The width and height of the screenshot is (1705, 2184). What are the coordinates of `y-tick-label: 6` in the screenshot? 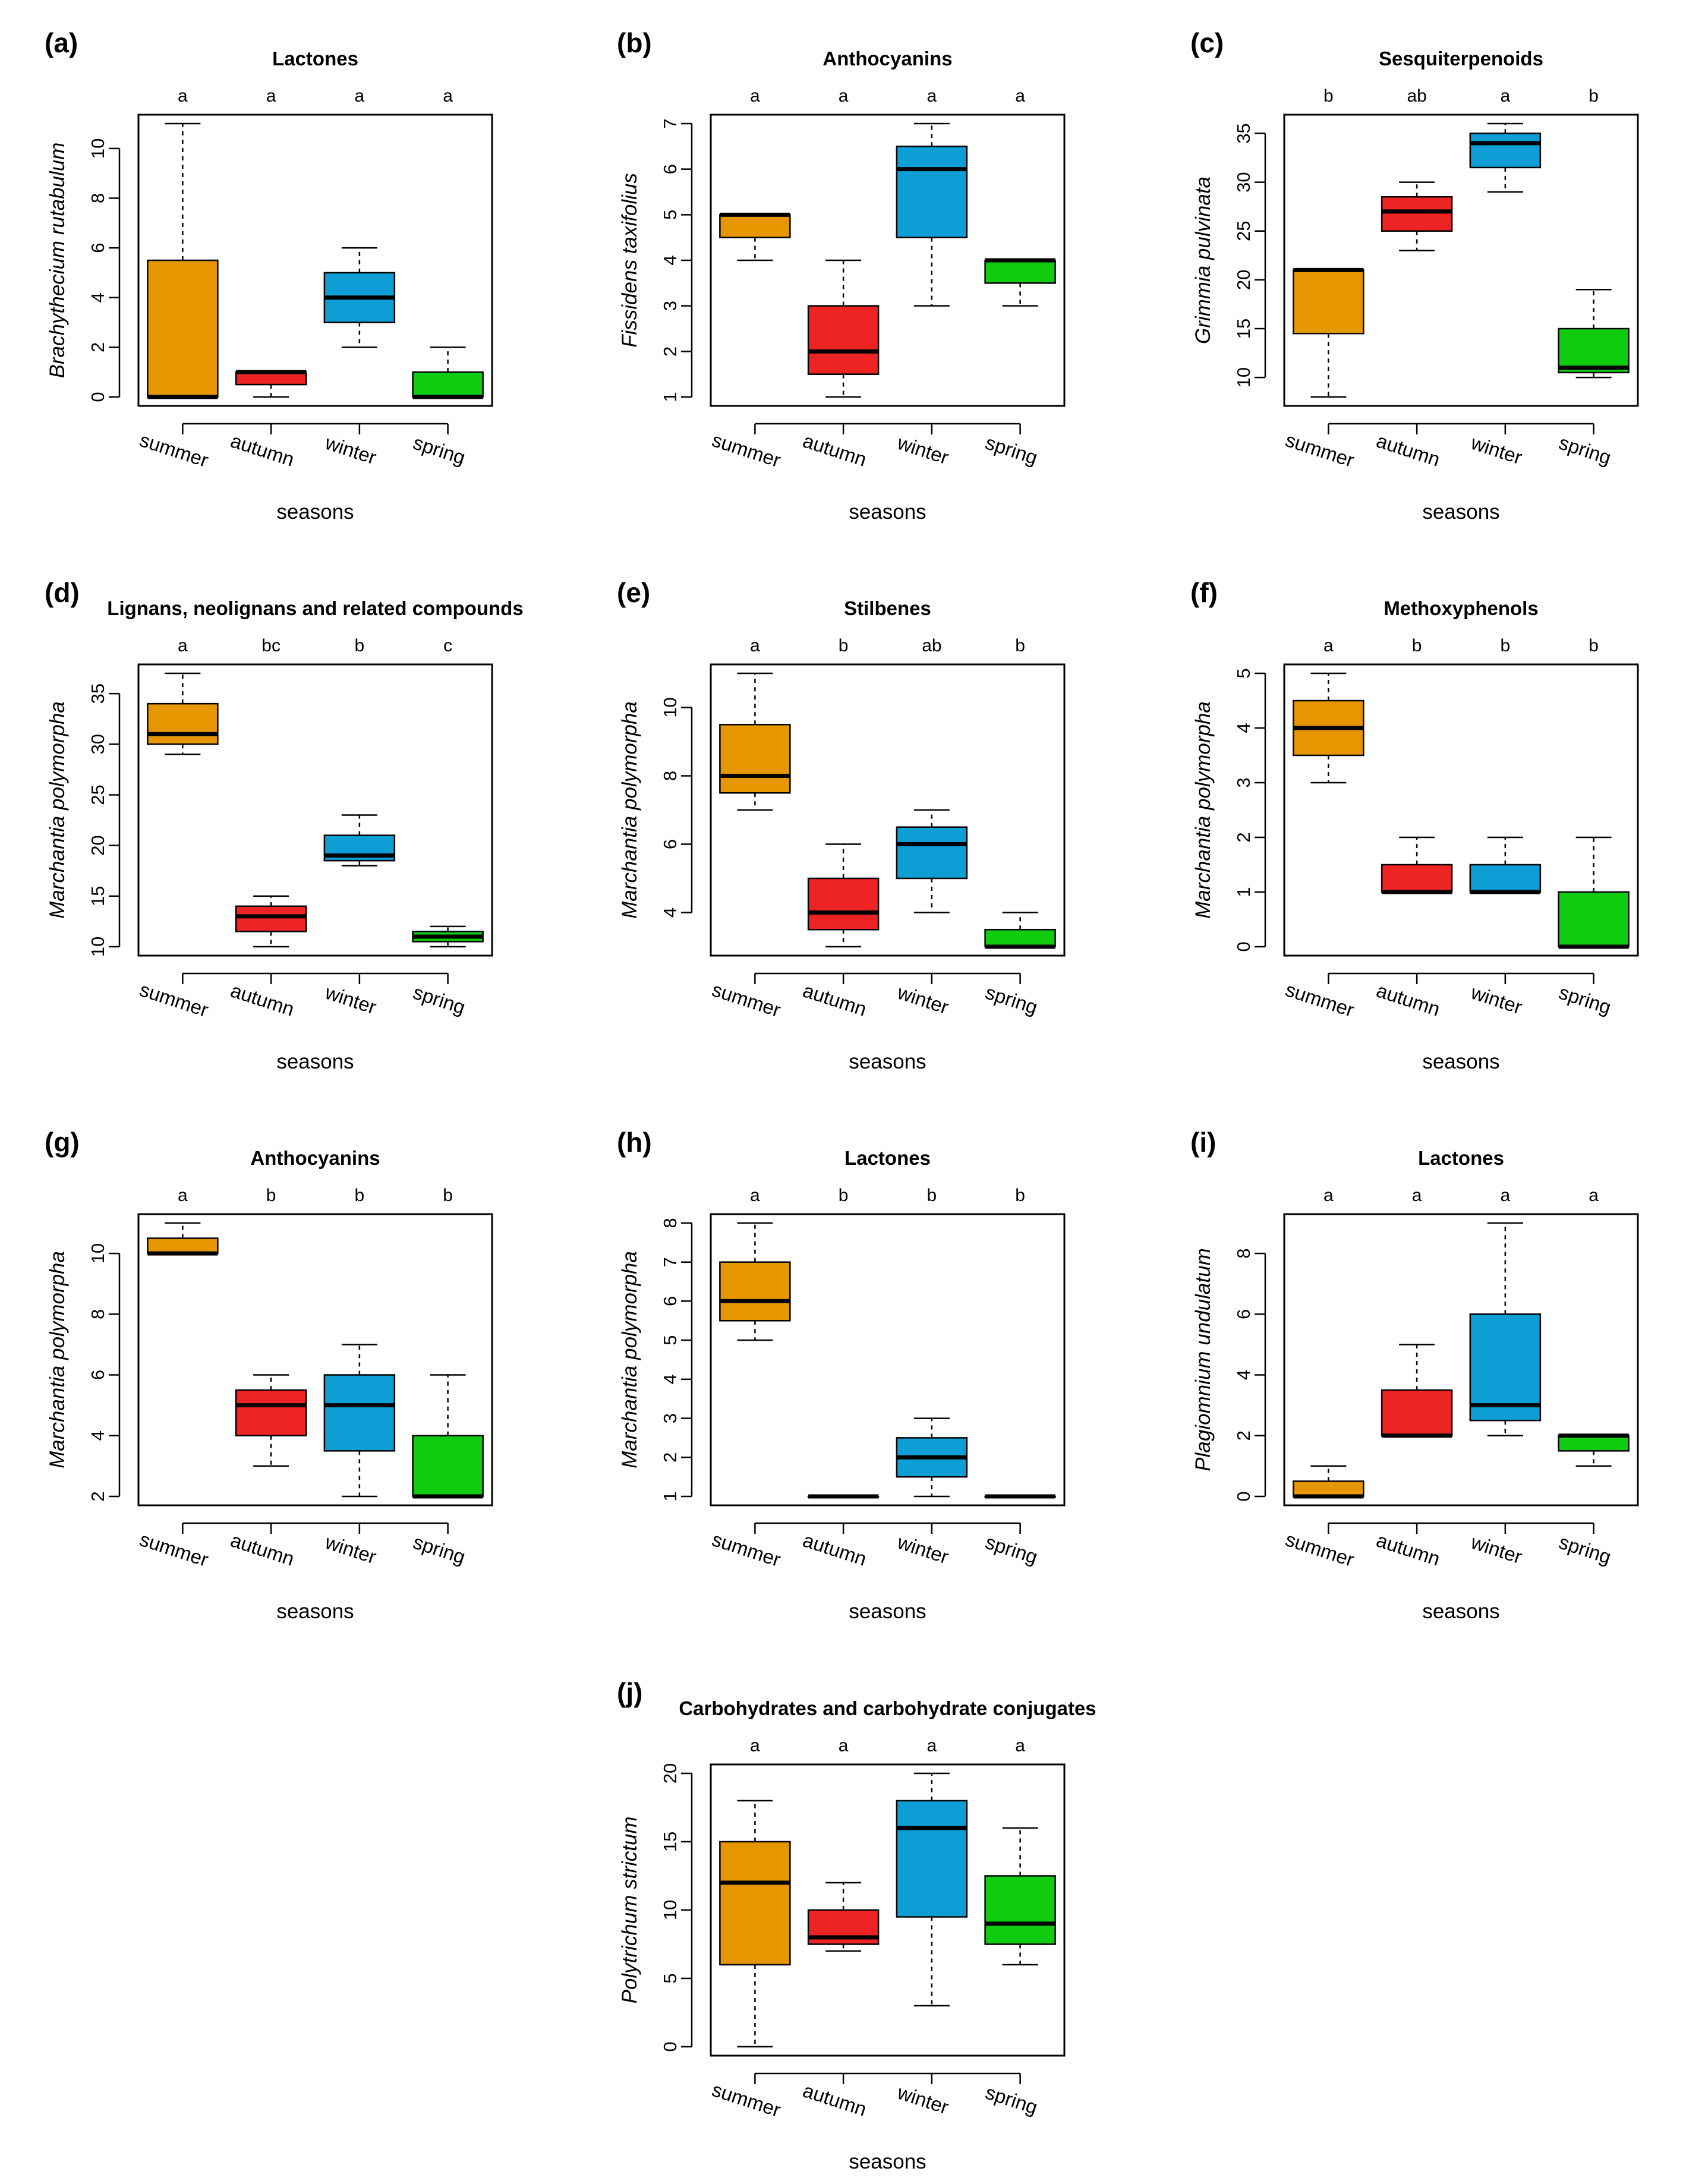 It's located at (670, 844).